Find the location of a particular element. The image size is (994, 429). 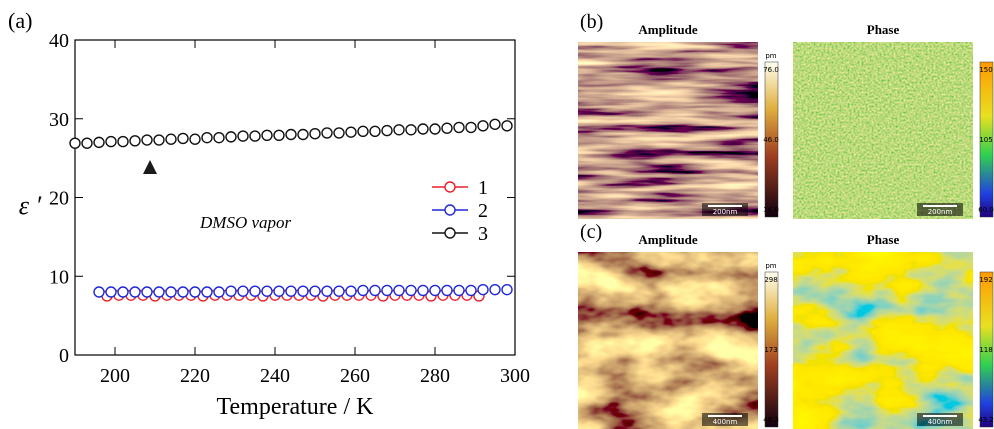

y-tick-label: 20 is located at coordinates (59, 199).